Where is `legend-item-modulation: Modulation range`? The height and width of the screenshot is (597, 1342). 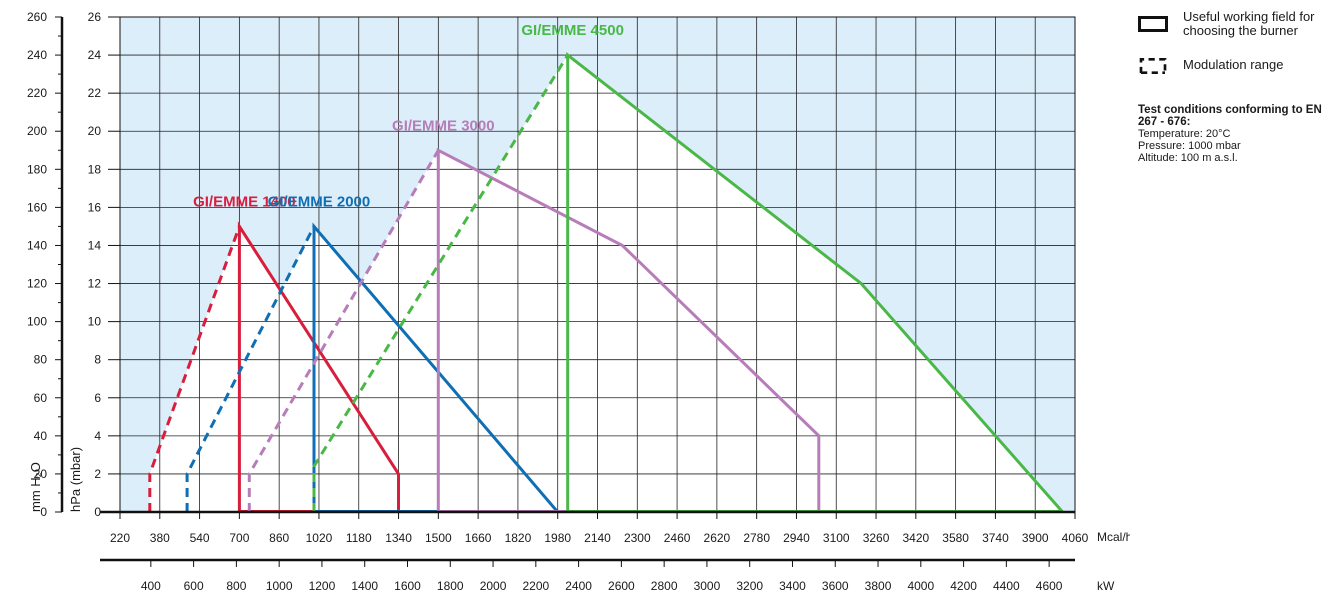
legend-item-modulation: Modulation range is located at coordinates (1238, 63).